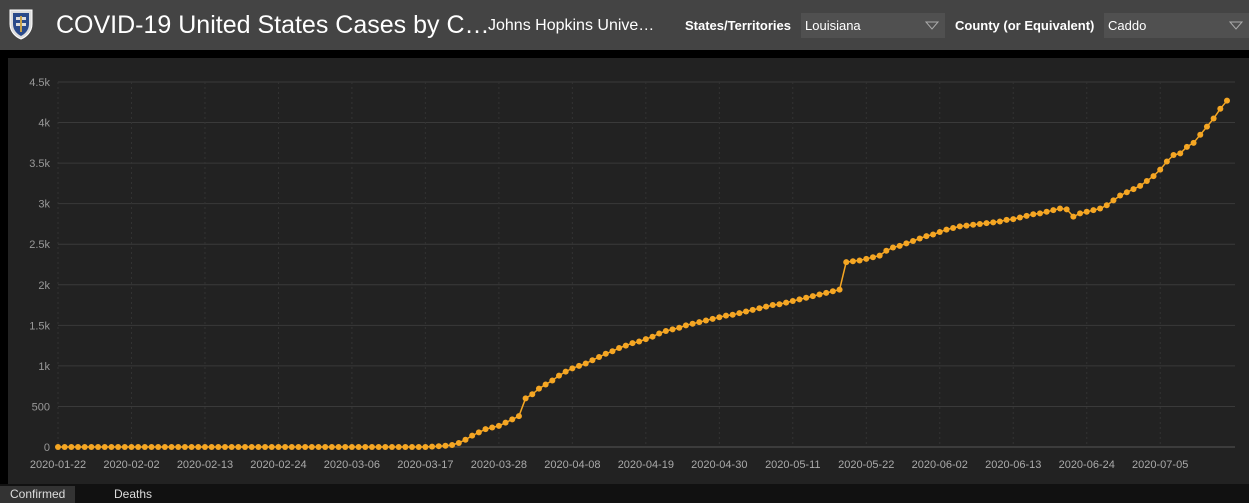 The image size is (1249, 503). What do you see at coordinates (873, 25) in the screenshot?
I see `state-select: Louisiana` at bounding box center [873, 25].